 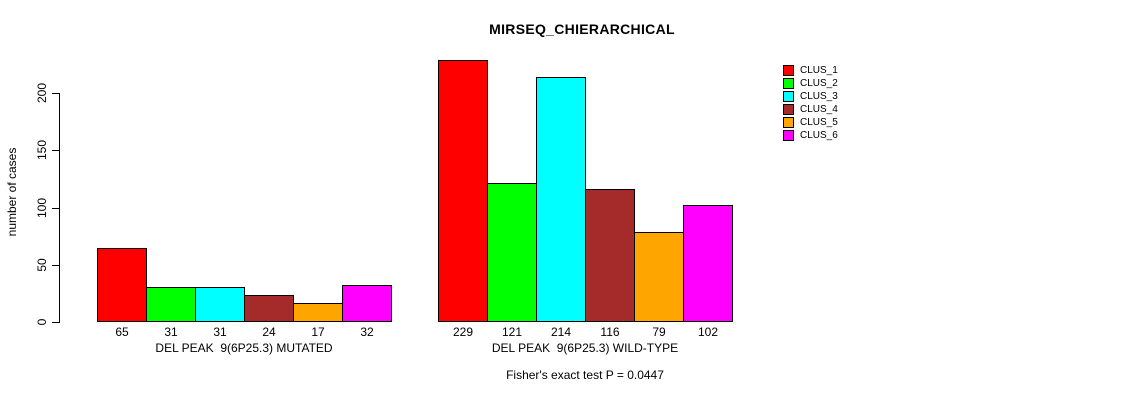 I want to click on bar-clus_5-mutated, so click(x=318, y=312).